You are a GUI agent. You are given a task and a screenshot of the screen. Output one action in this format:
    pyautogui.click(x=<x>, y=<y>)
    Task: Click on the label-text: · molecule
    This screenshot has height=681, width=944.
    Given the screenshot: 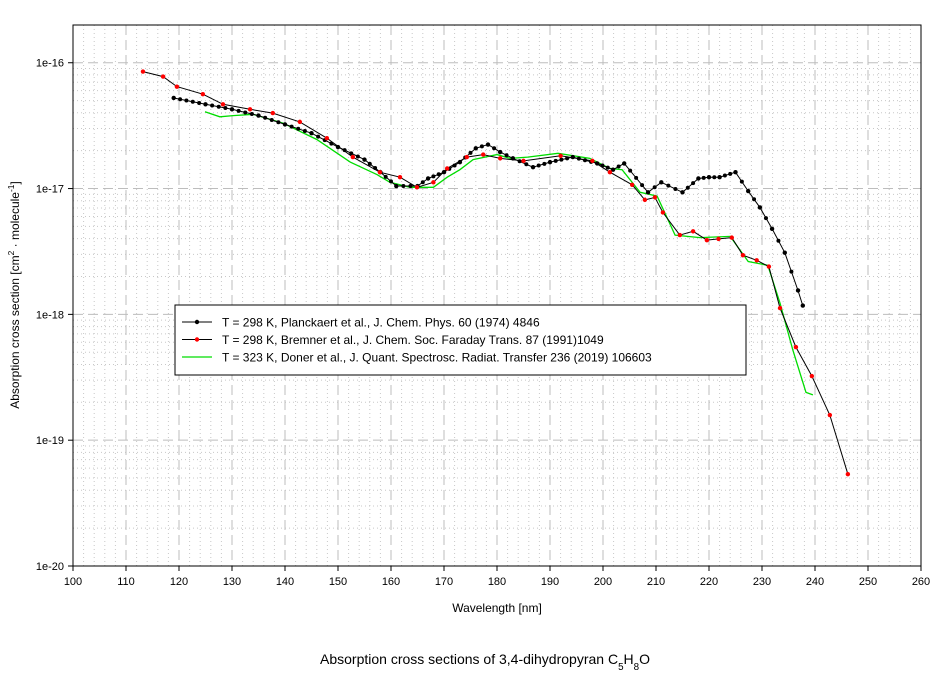 What is the action you would take?
    pyautogui.click(x=15, y=221)
    